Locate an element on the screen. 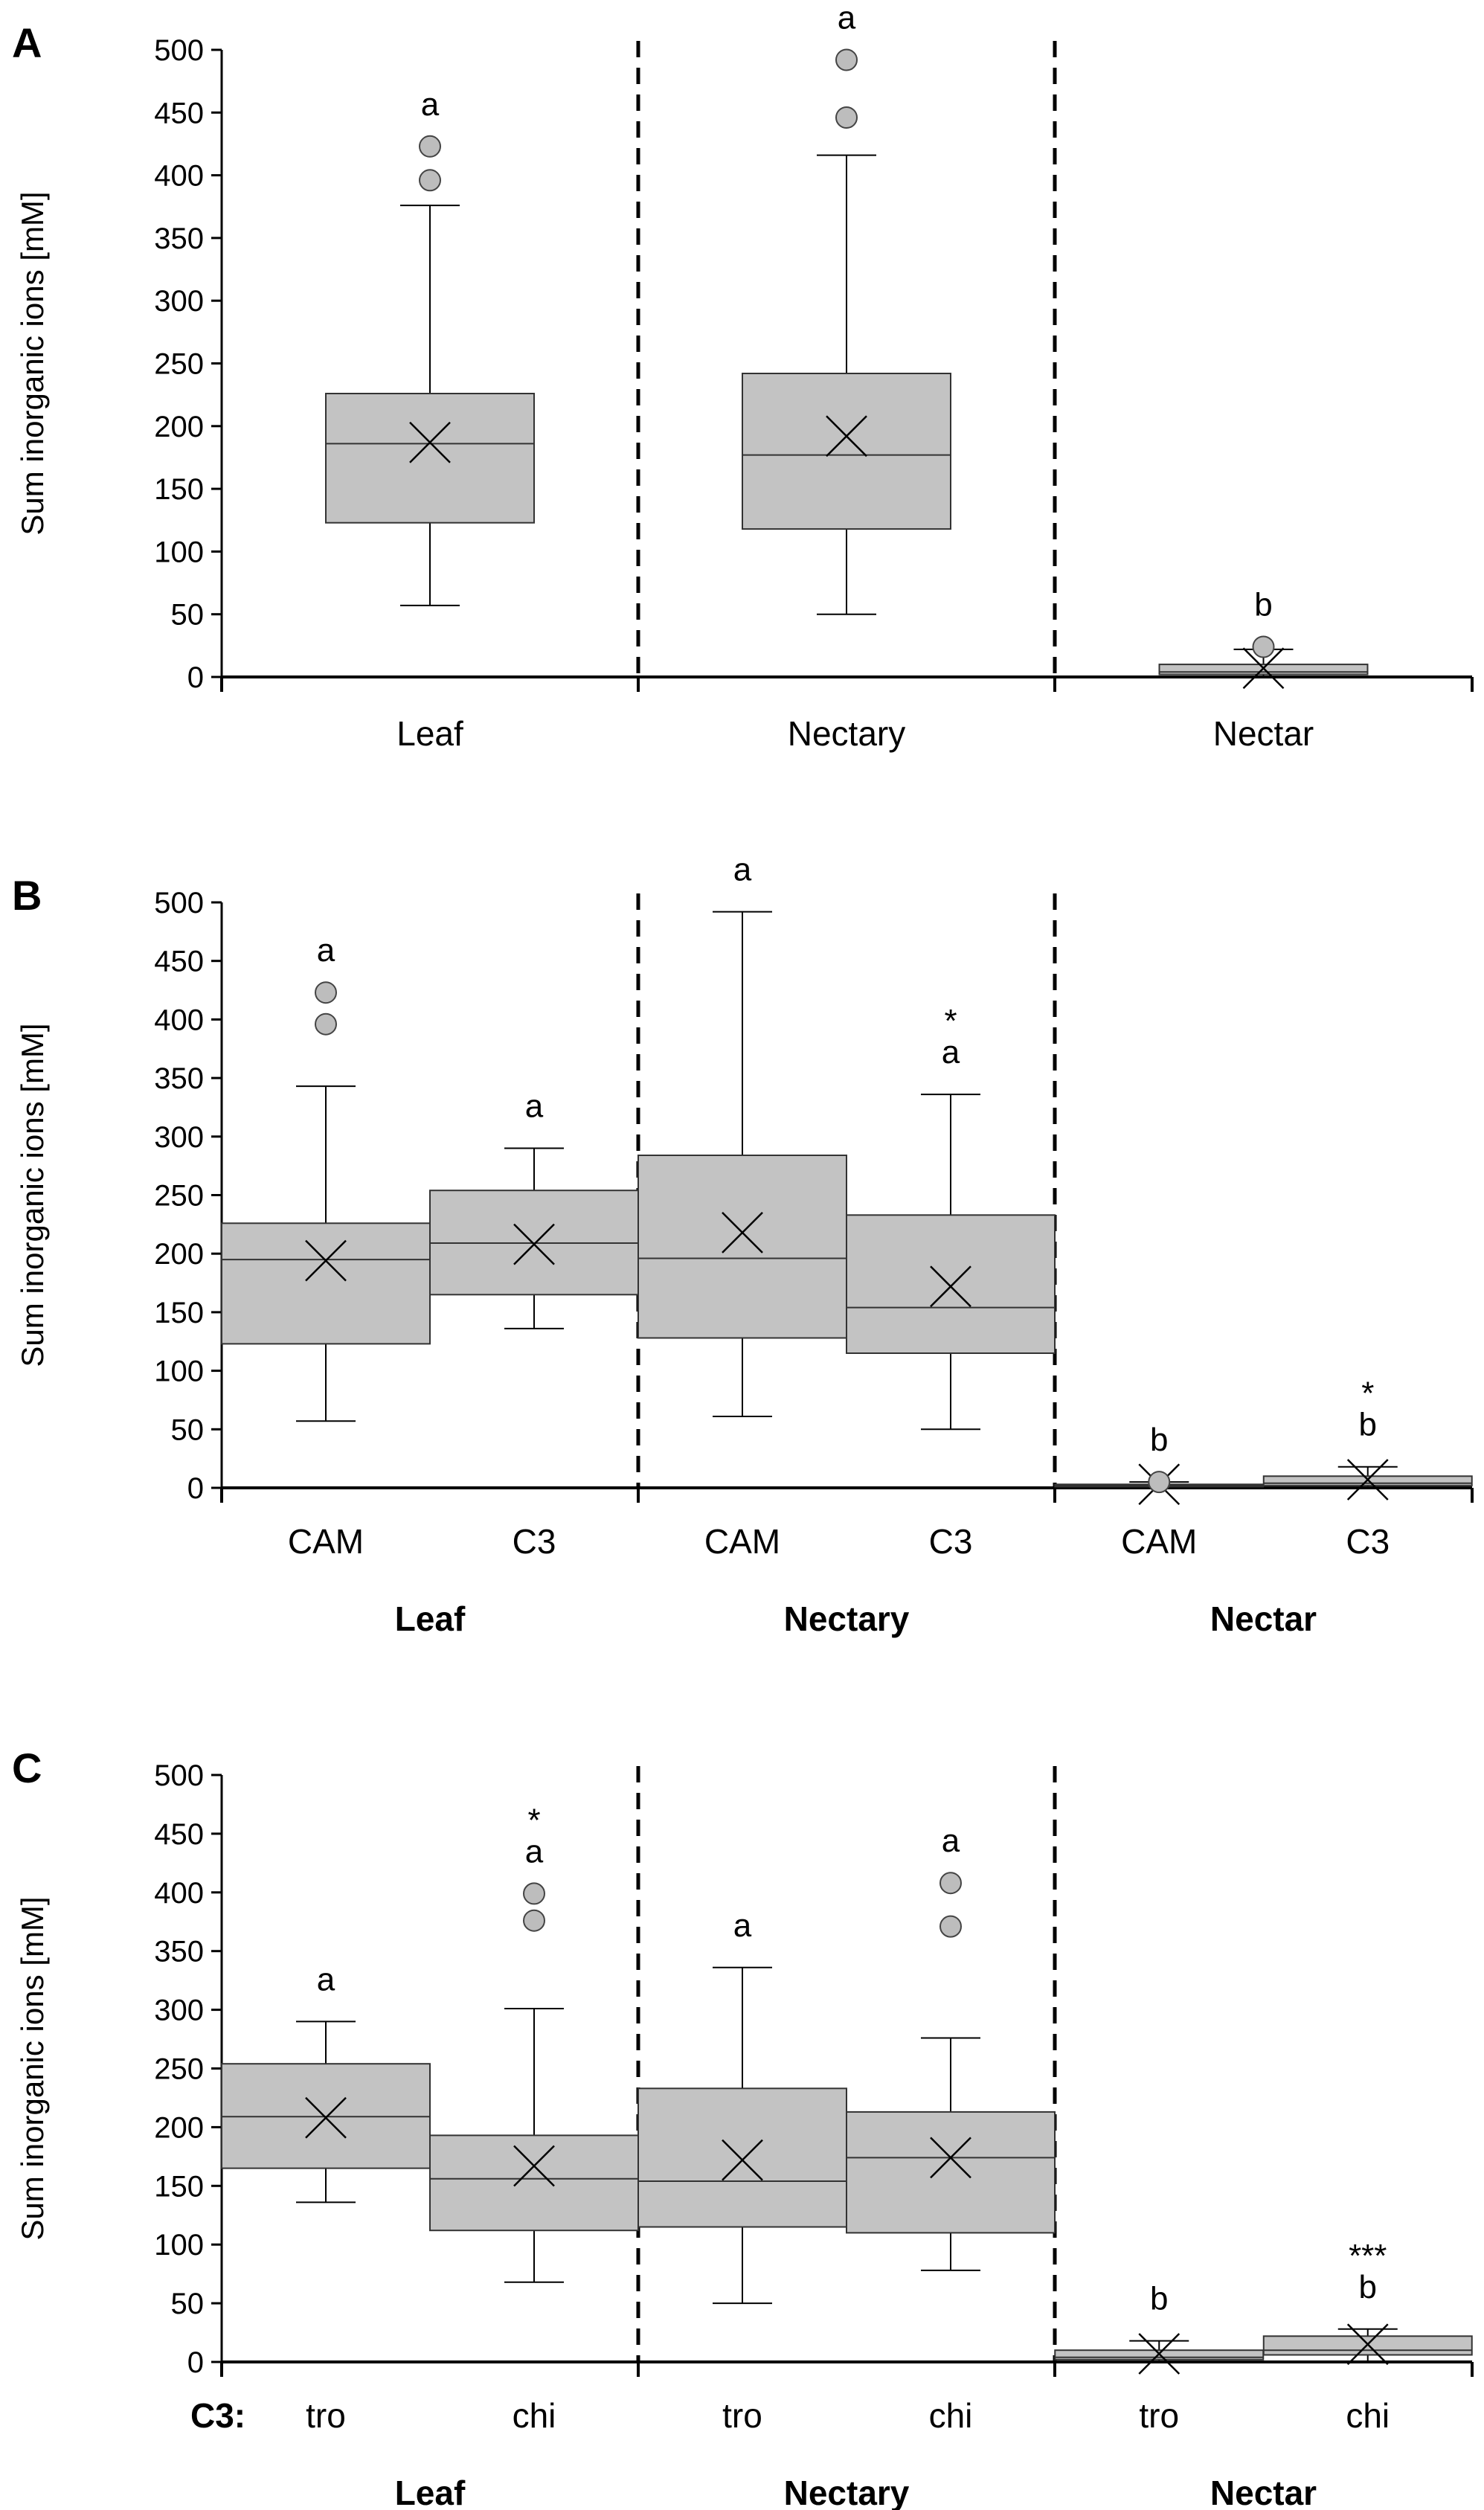 The height and width of the screenshot is (2510, 1484). panel-letter: B is located at coordinates (27, 895).